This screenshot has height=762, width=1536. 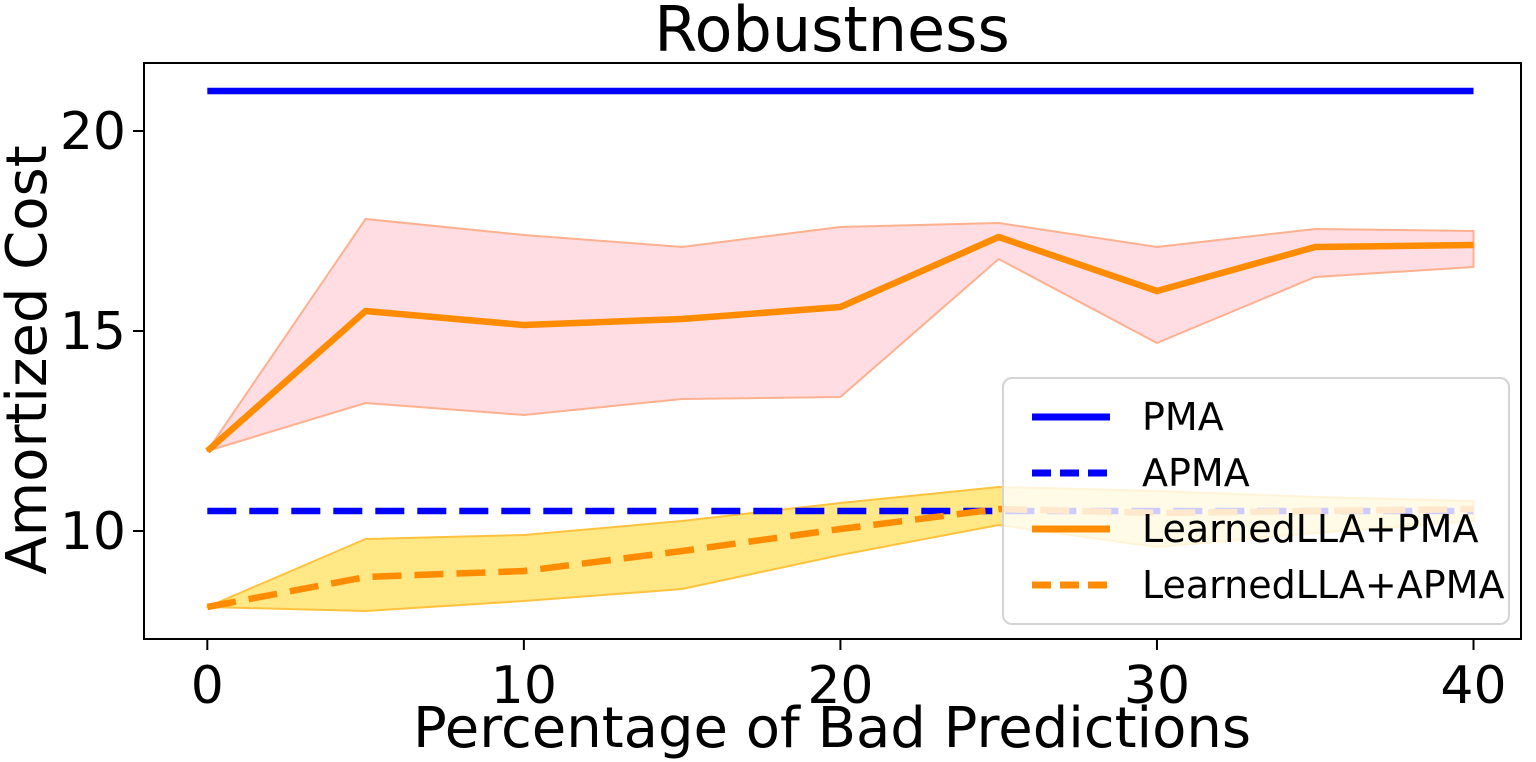 I want to click on x-axis-label: Percentage of Bad Predictions, so click(x=832, y=728).